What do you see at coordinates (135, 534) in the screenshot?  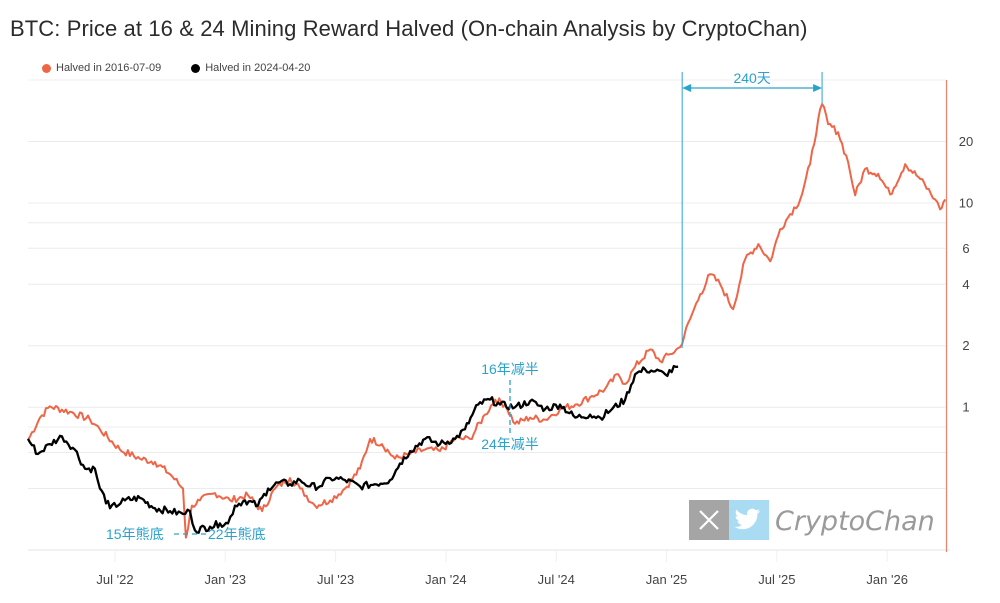 I see `bottom-15-label: 15年熊底` at bounding box center [135, 534].